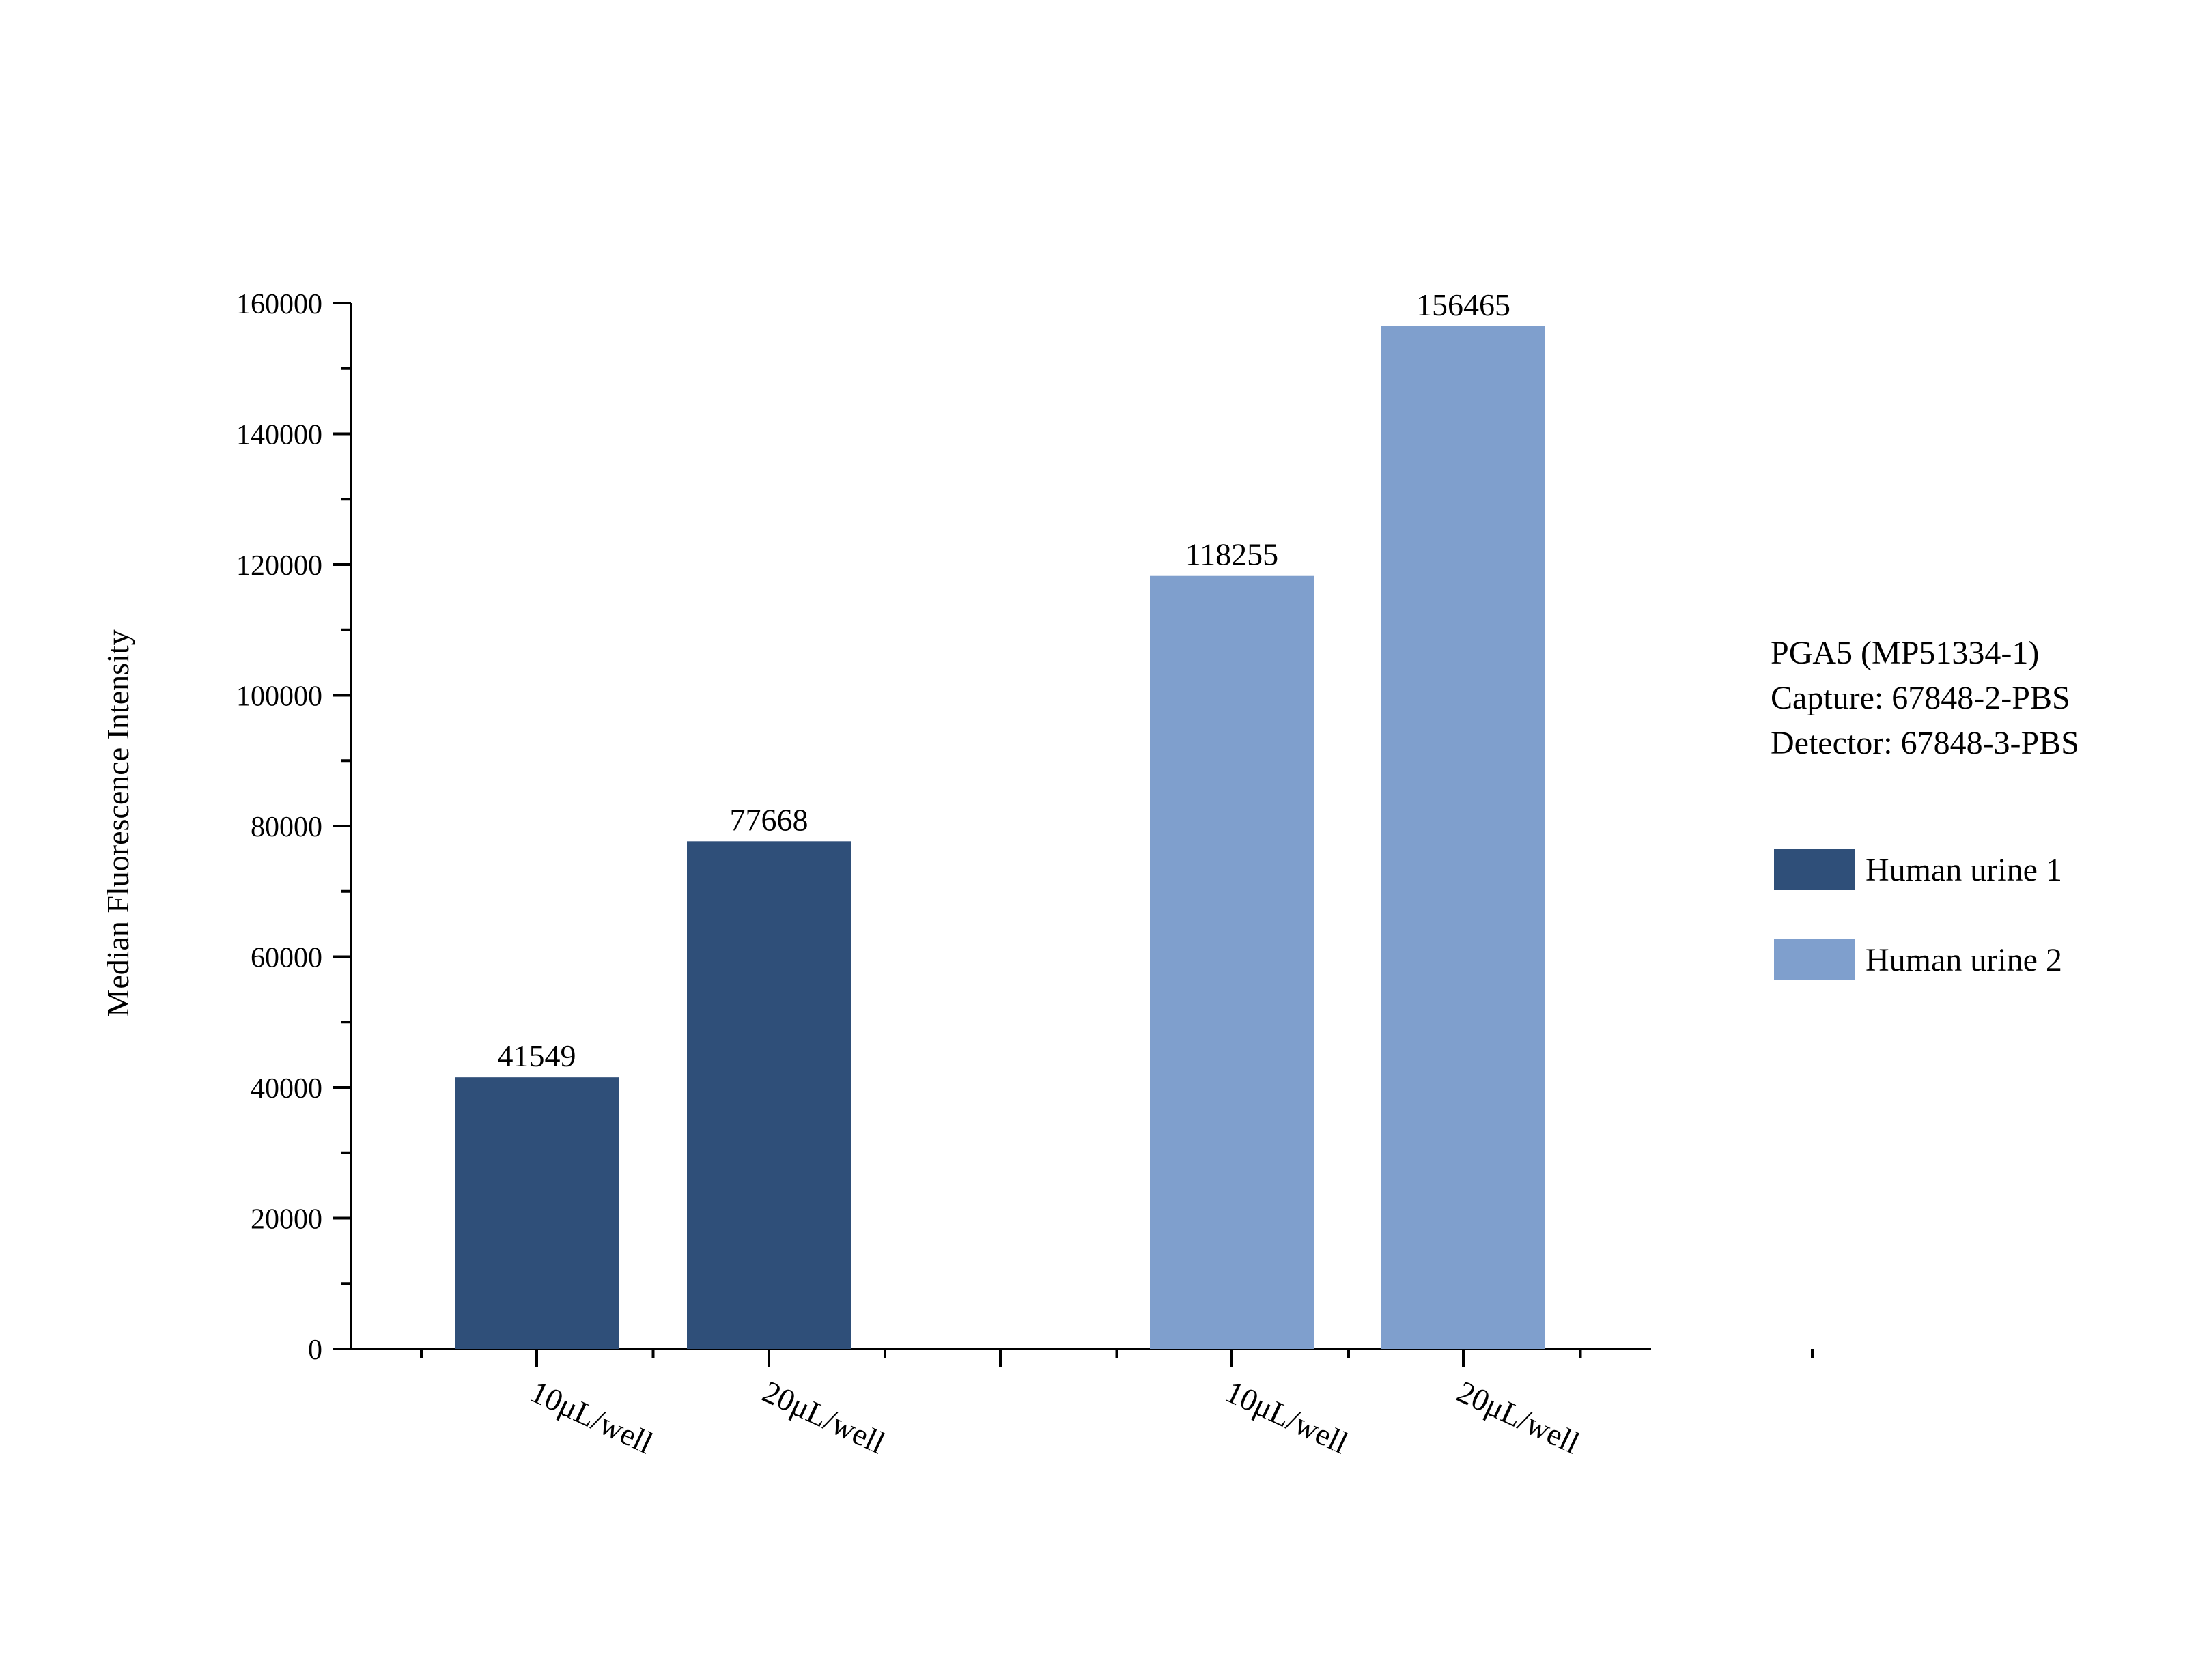 Image resolution: width=2196 pixels, height=1680 pixels. What do you see at coordinates (279, 697) in the screenshot?
I see `y-tick-label: 100000` at bounding box center [279, 697].